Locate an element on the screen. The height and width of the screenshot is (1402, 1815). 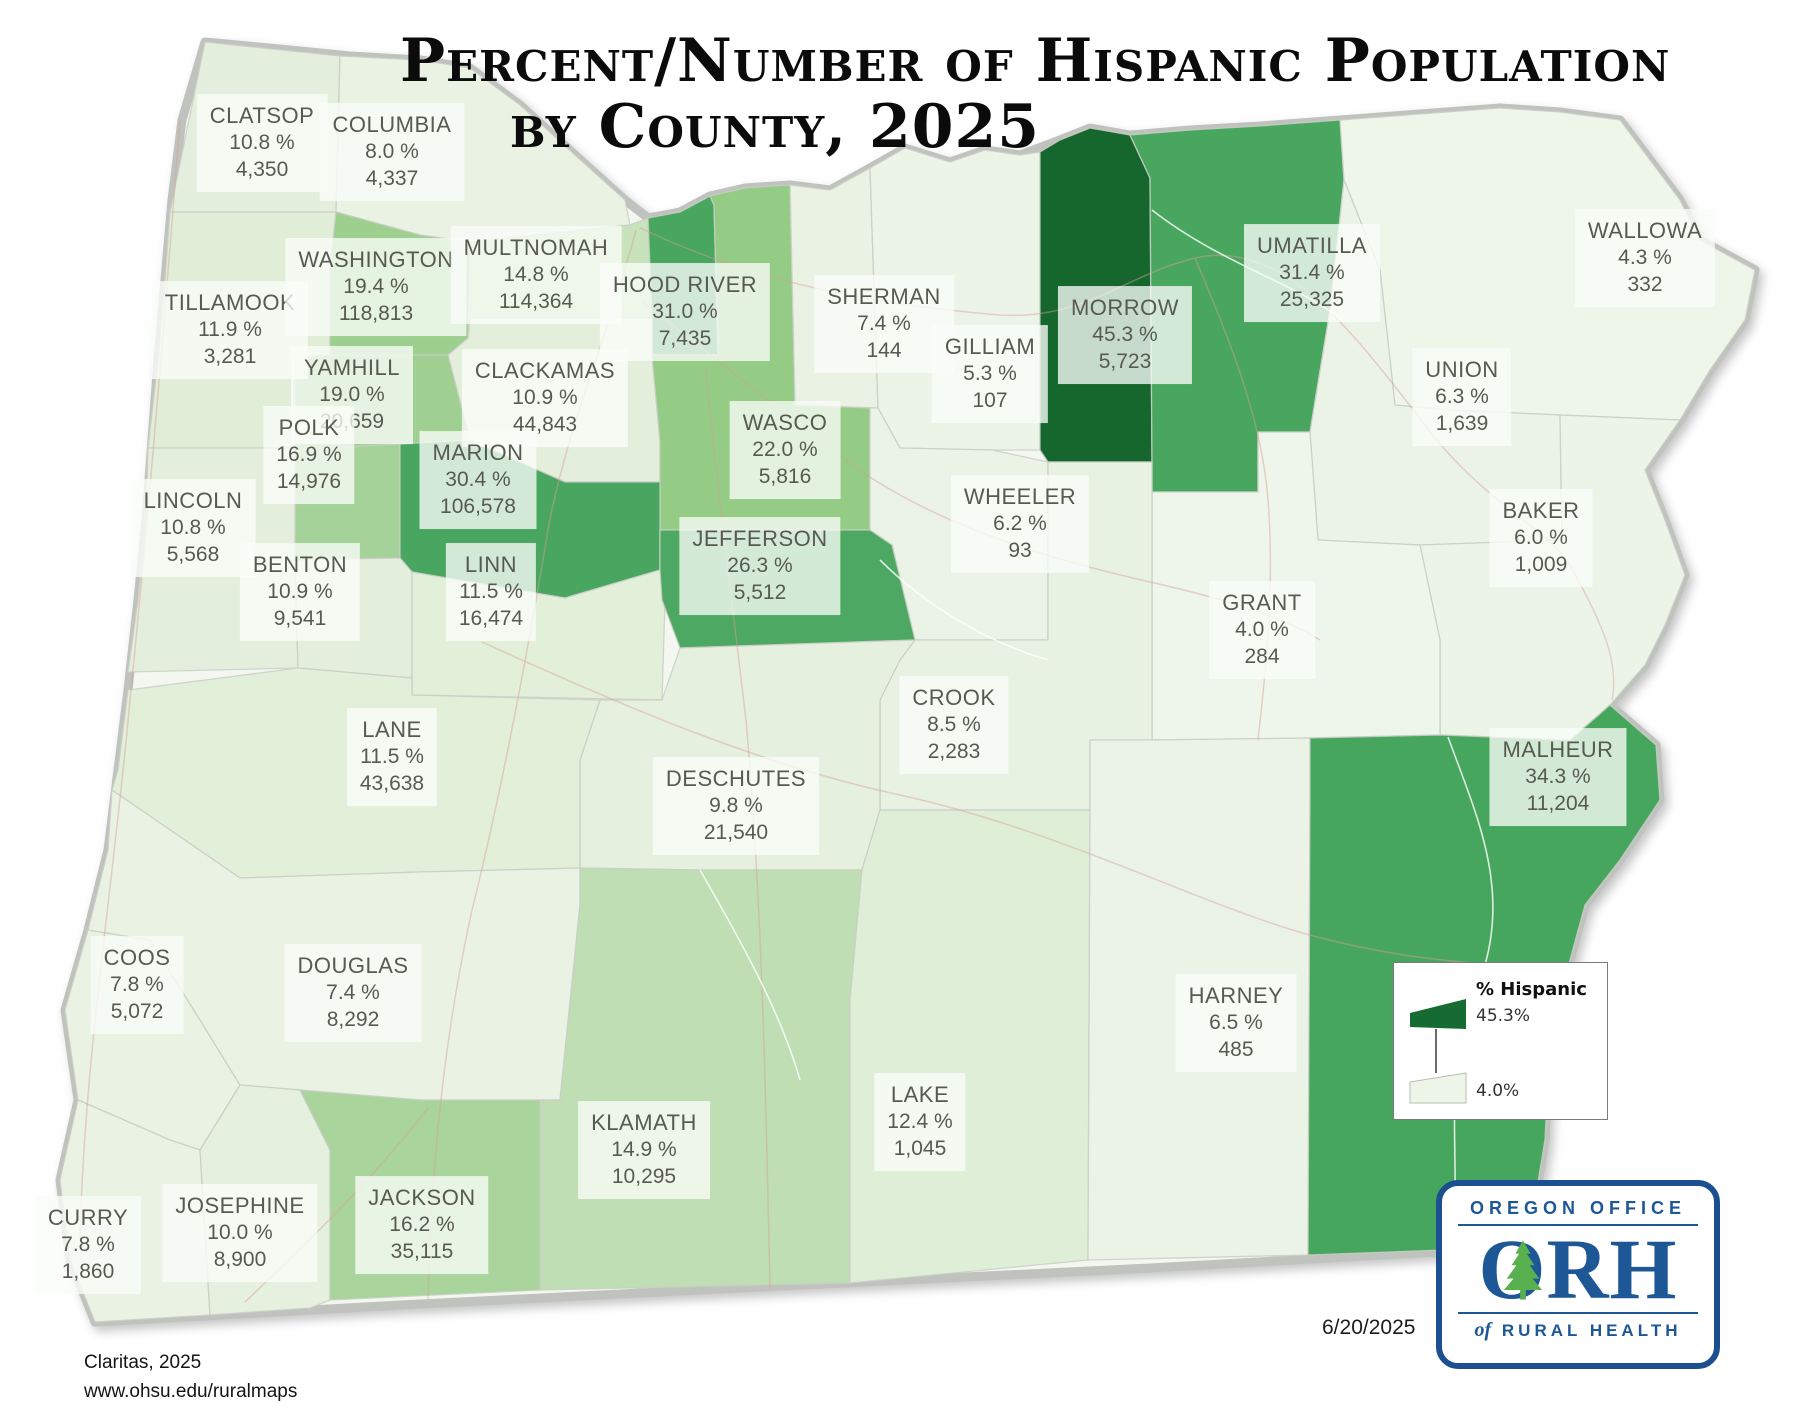
url-line: www.ohsu.edu/ruralmaps is located at coordinates (191, 1391).